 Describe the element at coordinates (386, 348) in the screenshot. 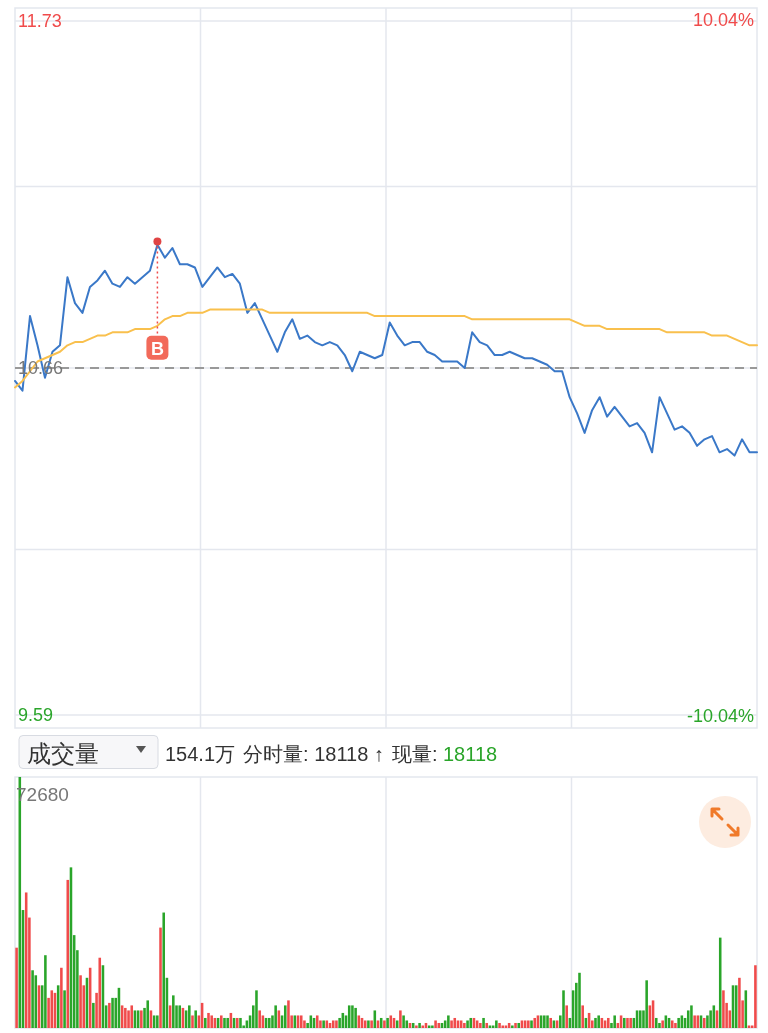

I see `line-series` at that location.